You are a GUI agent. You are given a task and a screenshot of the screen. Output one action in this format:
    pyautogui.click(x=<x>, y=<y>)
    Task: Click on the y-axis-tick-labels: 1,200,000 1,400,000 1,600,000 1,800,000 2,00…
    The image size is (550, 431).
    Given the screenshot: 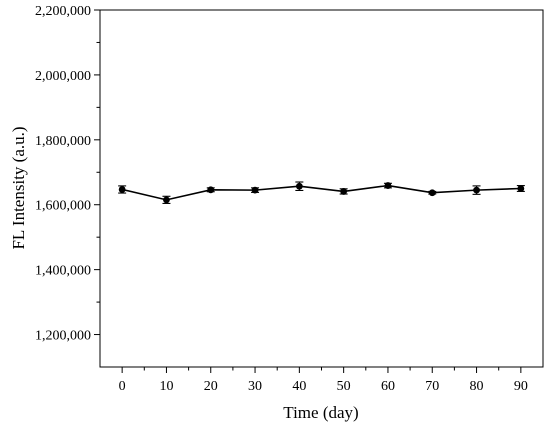 What is the action you would take?
    pyautogui.click(x=63, y=174)
    